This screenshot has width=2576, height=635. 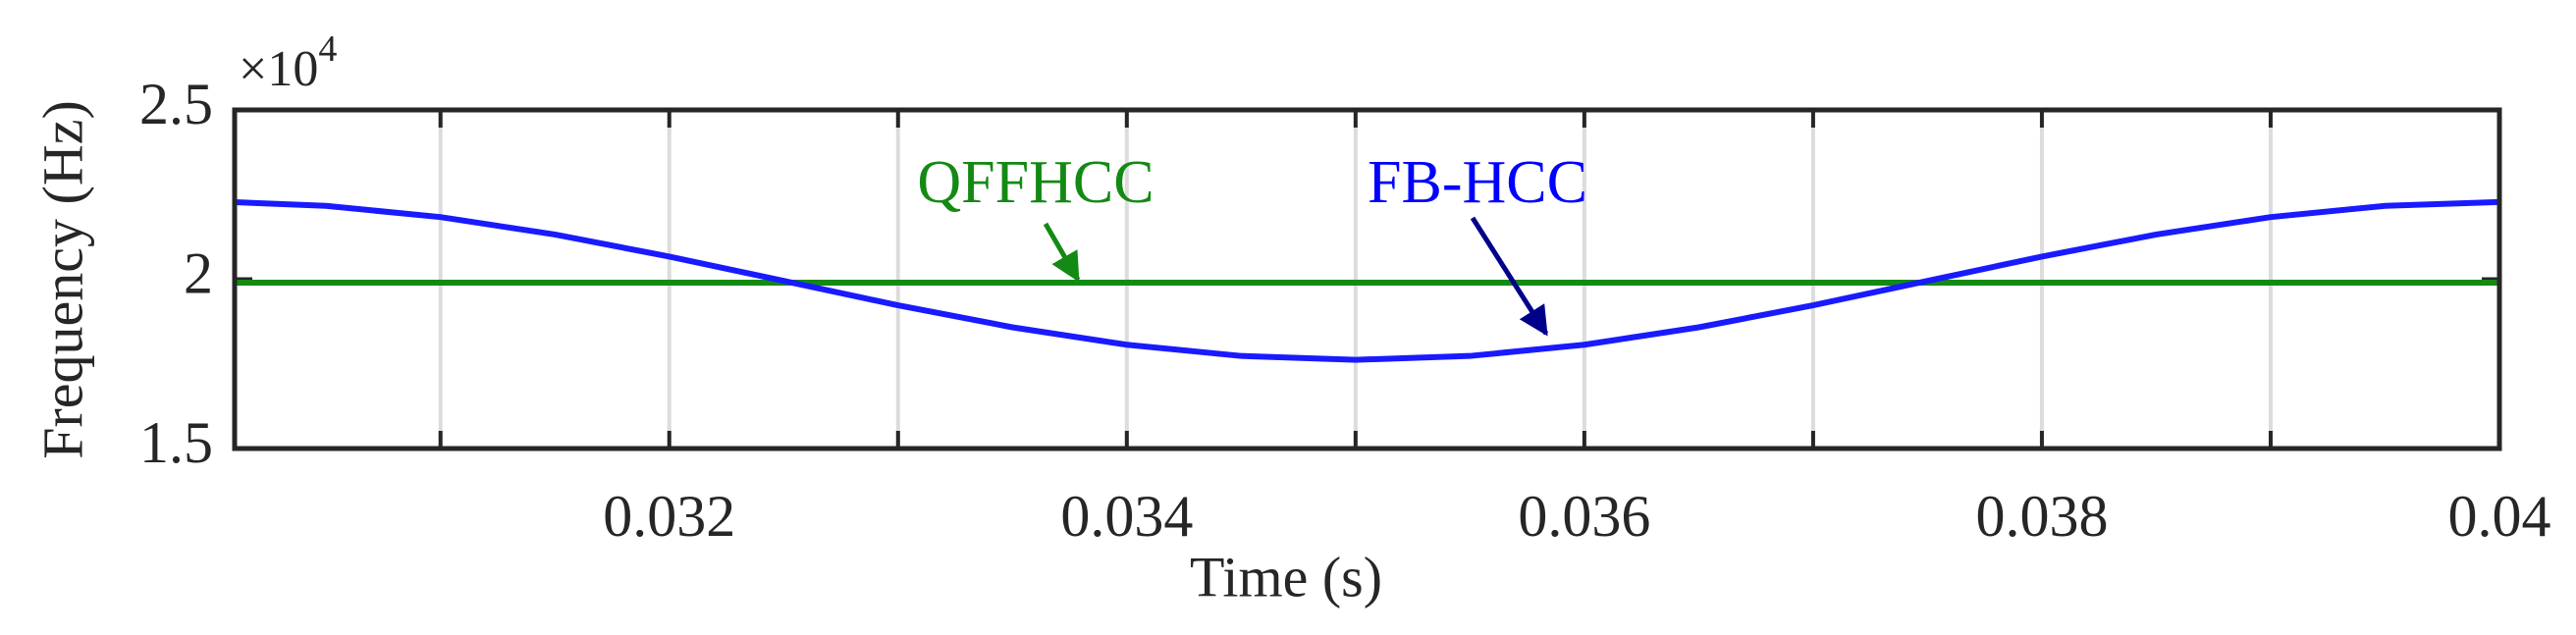 I want to click on y-axis-label: Frequency (Hz), so click(x=62, y=279).